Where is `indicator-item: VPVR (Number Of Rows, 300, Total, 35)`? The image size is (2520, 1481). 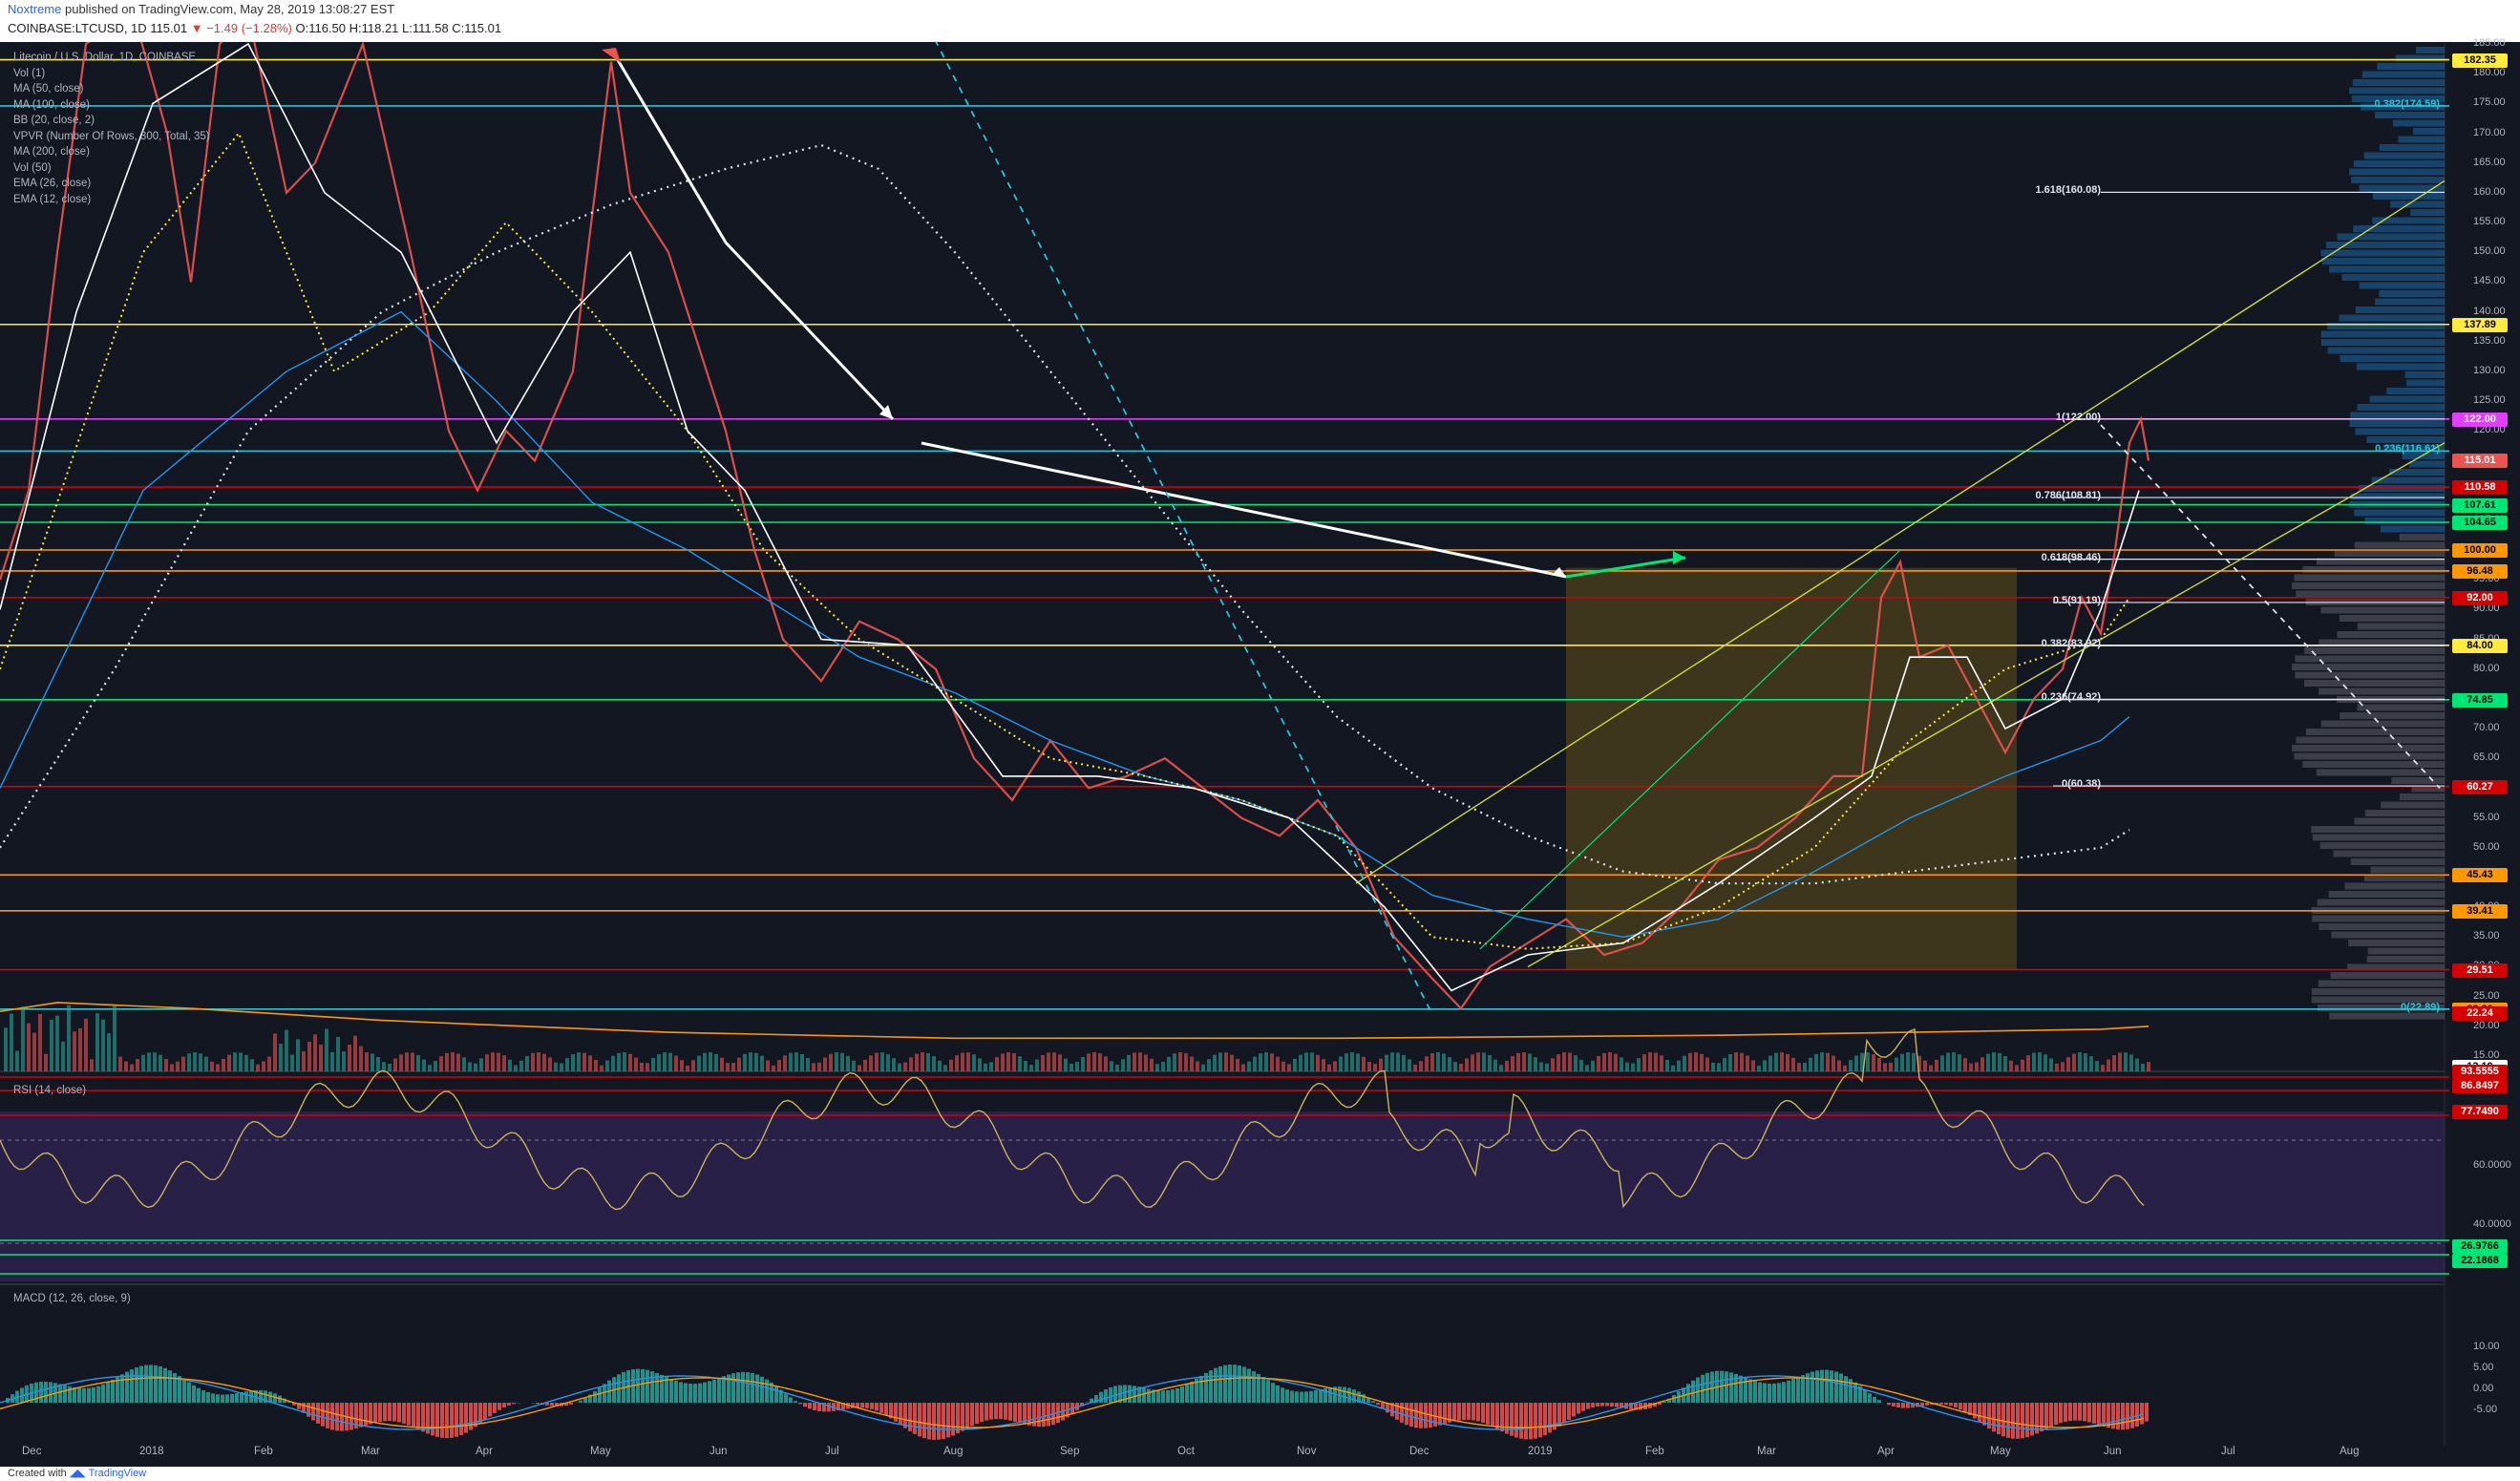
indicator-item: VPVR (Number Of Rows, 300, Total, 35) is located at coordinates (111, 136).